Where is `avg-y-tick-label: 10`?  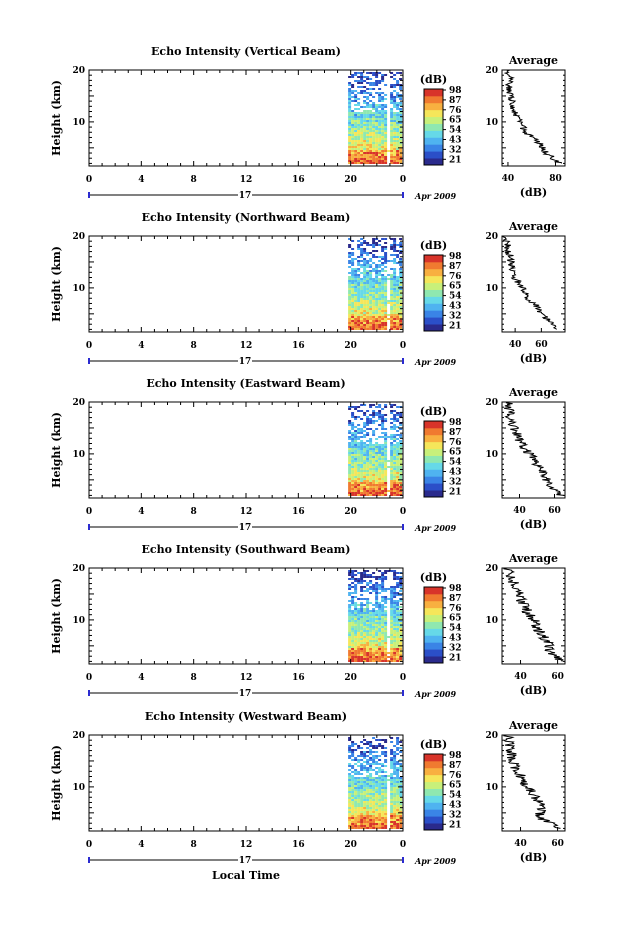 avg-y-tick-label: 10 is located at coordinates (491, 788).